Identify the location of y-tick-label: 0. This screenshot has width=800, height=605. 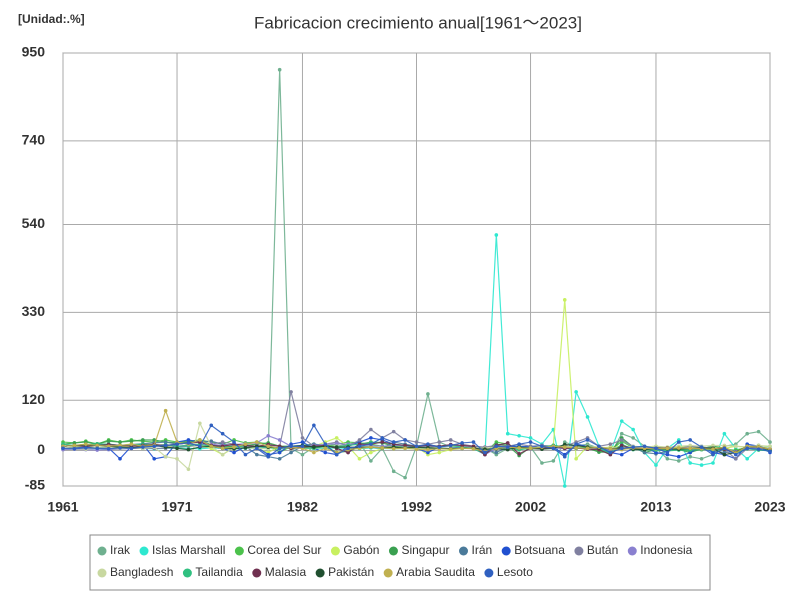
(41, 449).